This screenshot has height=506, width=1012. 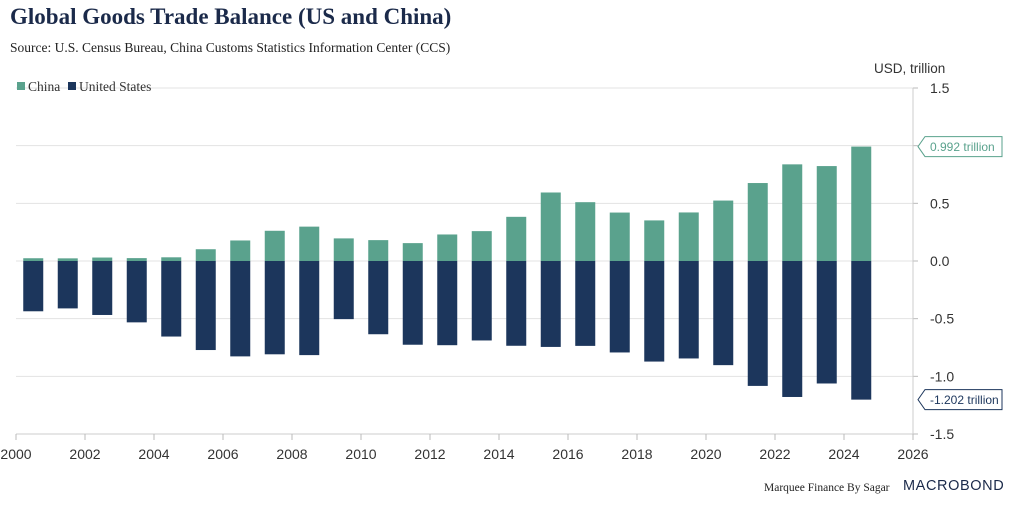 What do you see at coordinates (153, 454) in the screenshot?
I see `x-tick-label: 2004` at bounding box center [153, 454].